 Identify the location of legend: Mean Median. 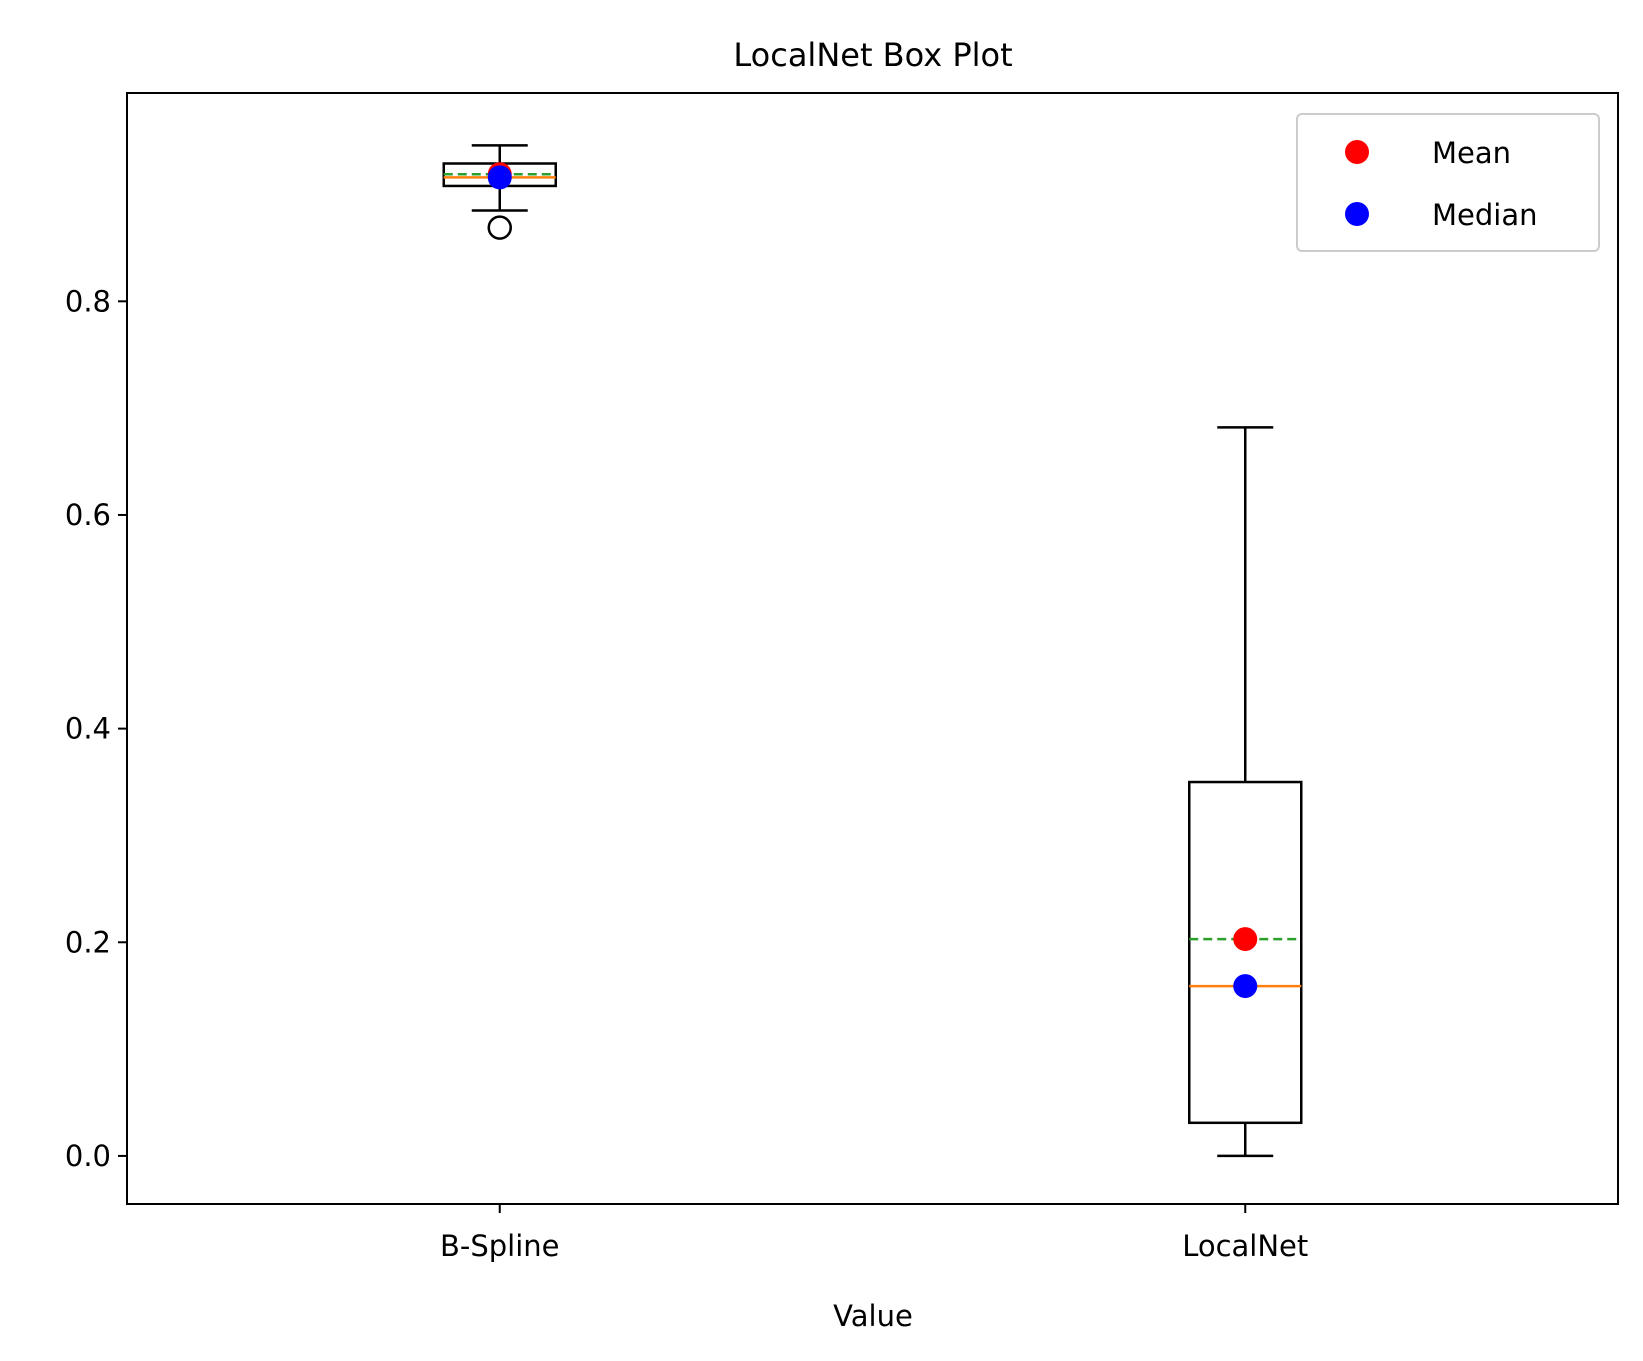
(1448, 182).